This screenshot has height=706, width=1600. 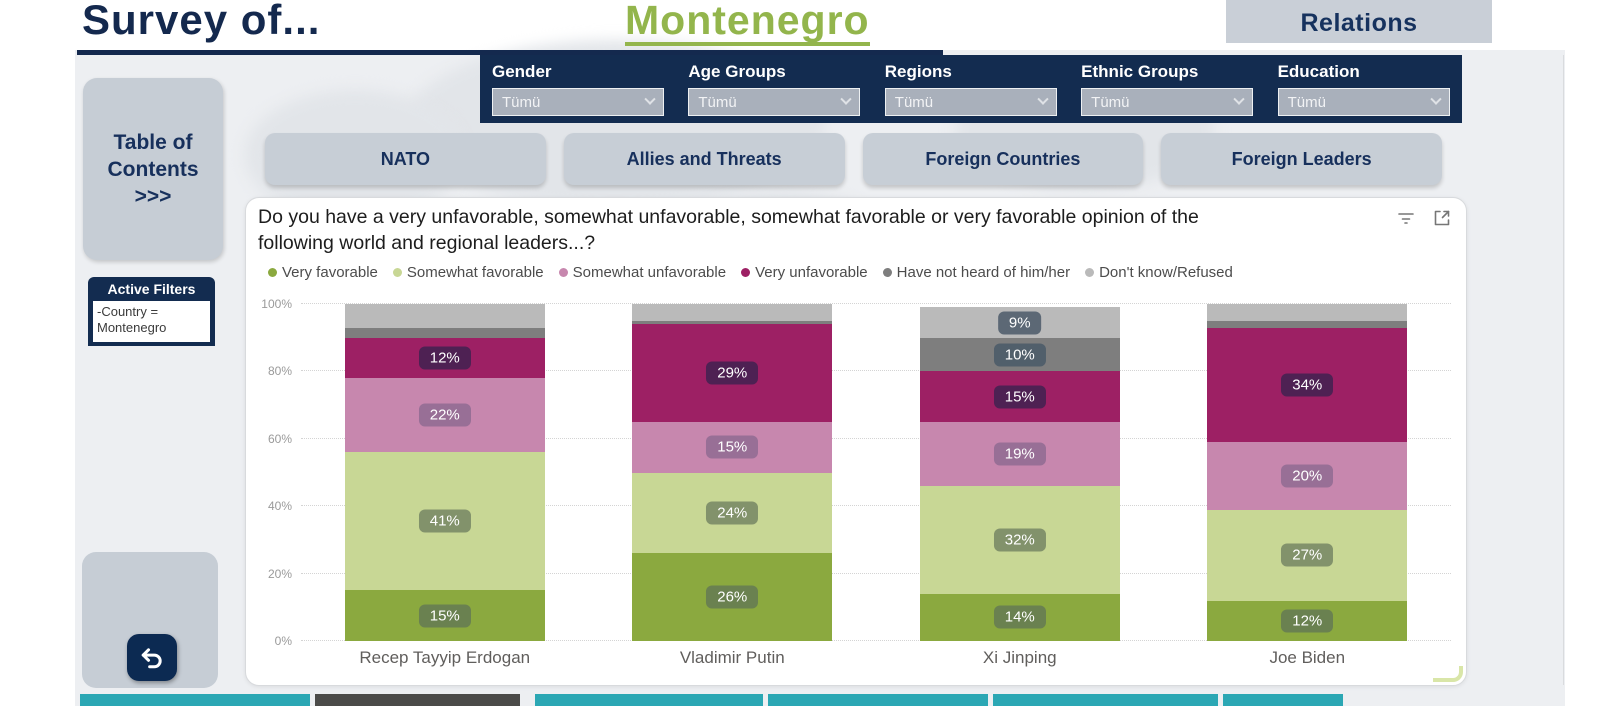 I want to click on title-underline, so click(x=510, y=52).